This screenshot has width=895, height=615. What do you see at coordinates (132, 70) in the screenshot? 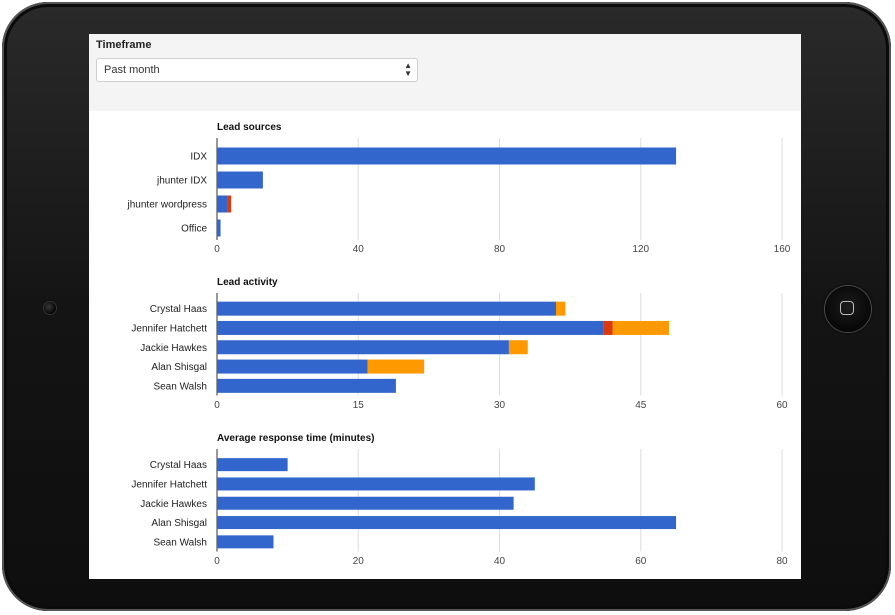
I see `timeframe-select-value: Past month` at bounding box center [132, 70].